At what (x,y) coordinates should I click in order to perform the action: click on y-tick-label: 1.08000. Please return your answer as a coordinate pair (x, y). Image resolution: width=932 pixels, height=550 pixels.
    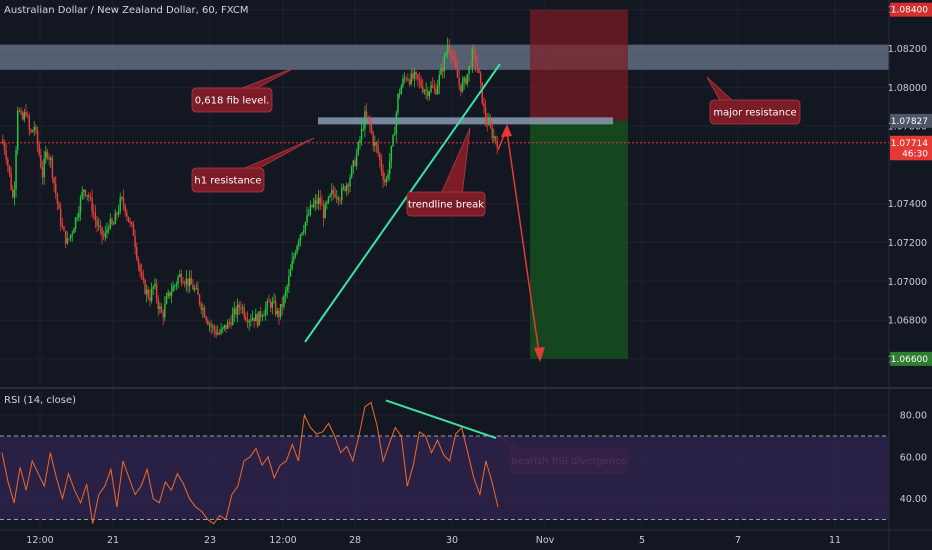
    Looking at the image, I should click on (907, 88).